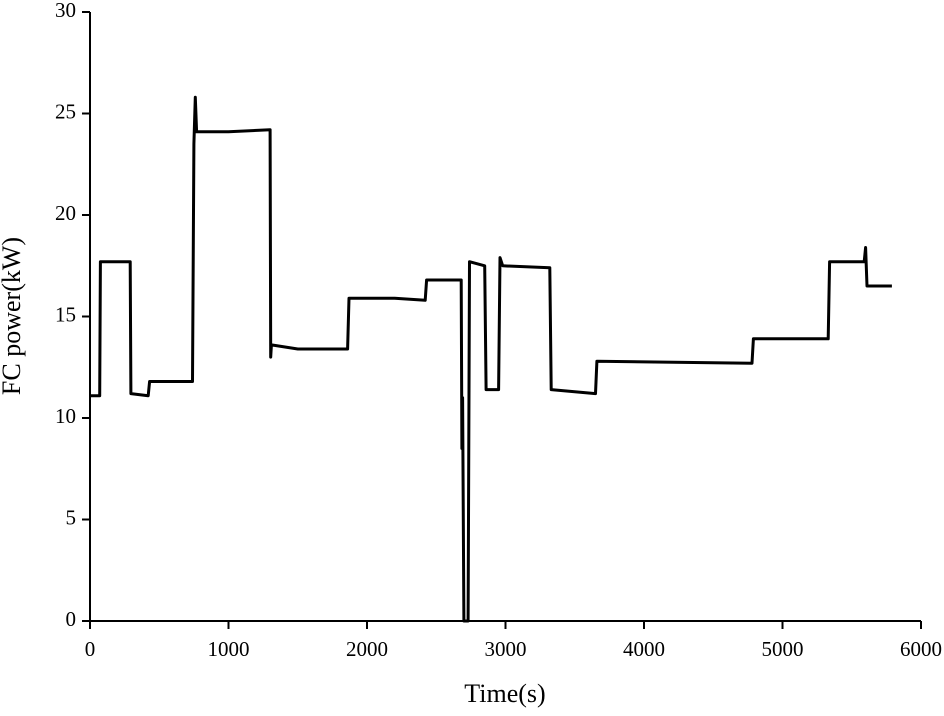 The height and width of the screenshot is (716, 944). I want to click on y-tick-label: 25, so click(65, 111).